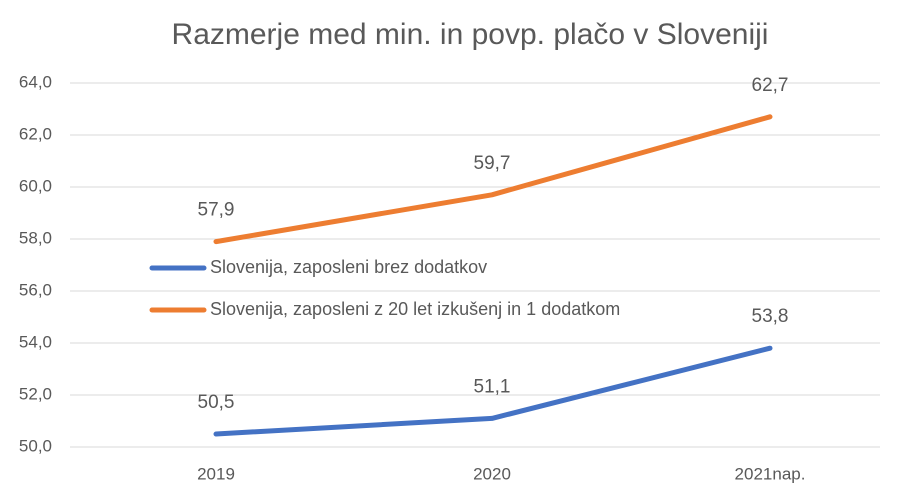 The width and height of the screenshot is (898, 490). What do you see at coordinates (492, 386) in the screenshot?
I see `data-label: 51,1` at bounding box center [492, 386].